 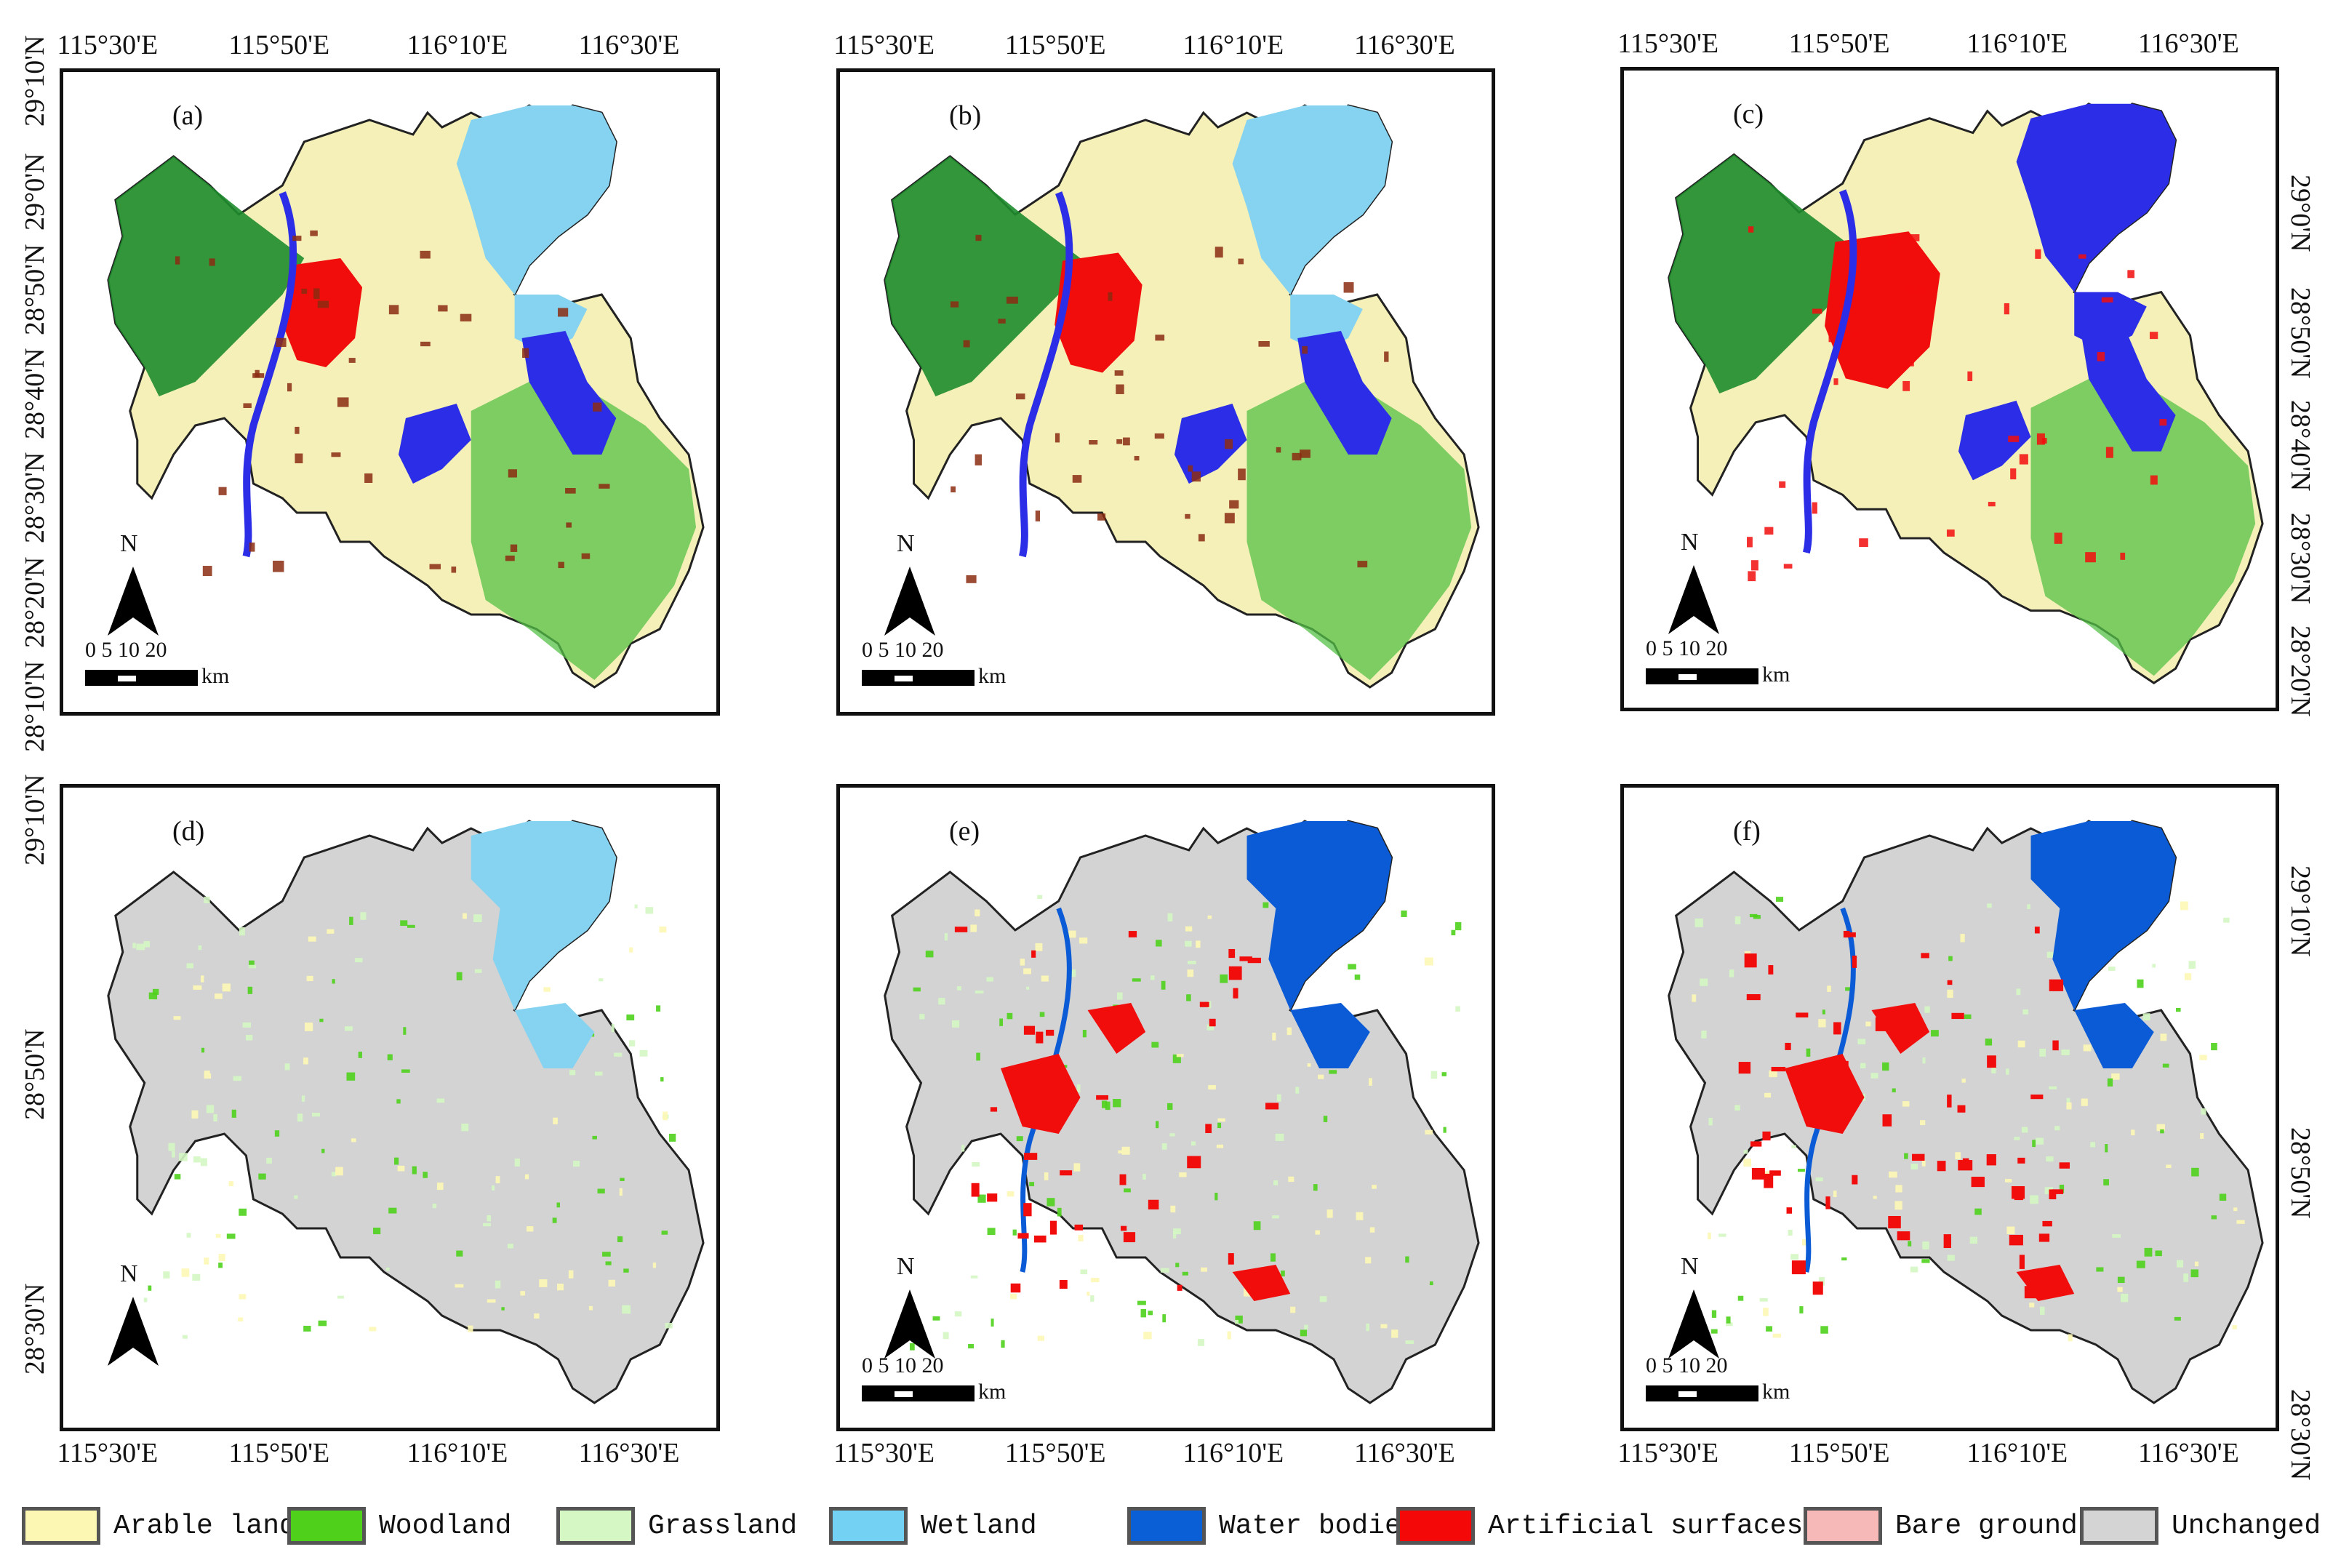 I want to click on map-panel-c: (c) N 0 5 10 20 km, so click(x=1949, y=389).